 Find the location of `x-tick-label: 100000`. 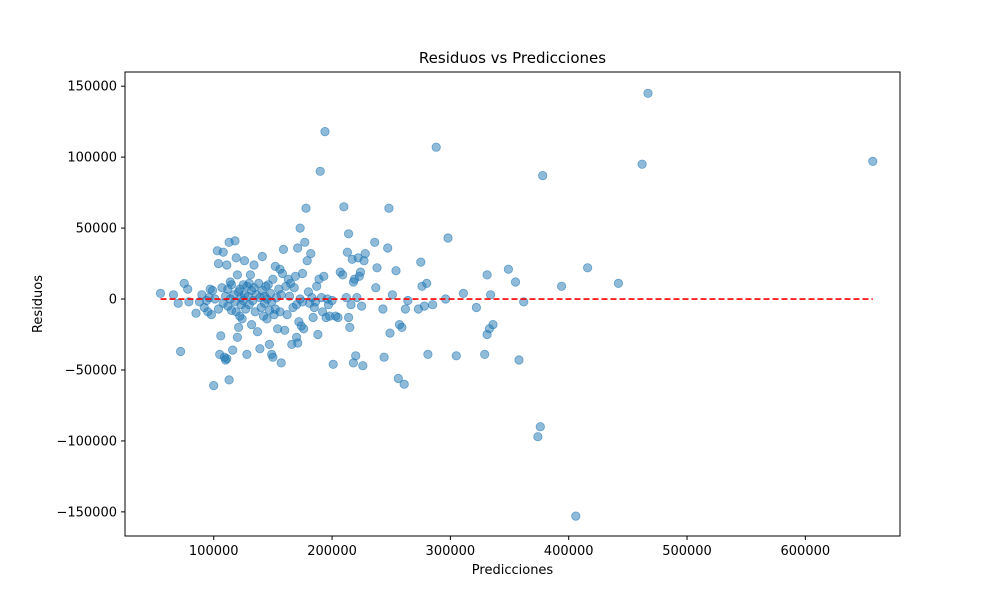

x-tick-label: 100000 is located at coordinates (214, 551).